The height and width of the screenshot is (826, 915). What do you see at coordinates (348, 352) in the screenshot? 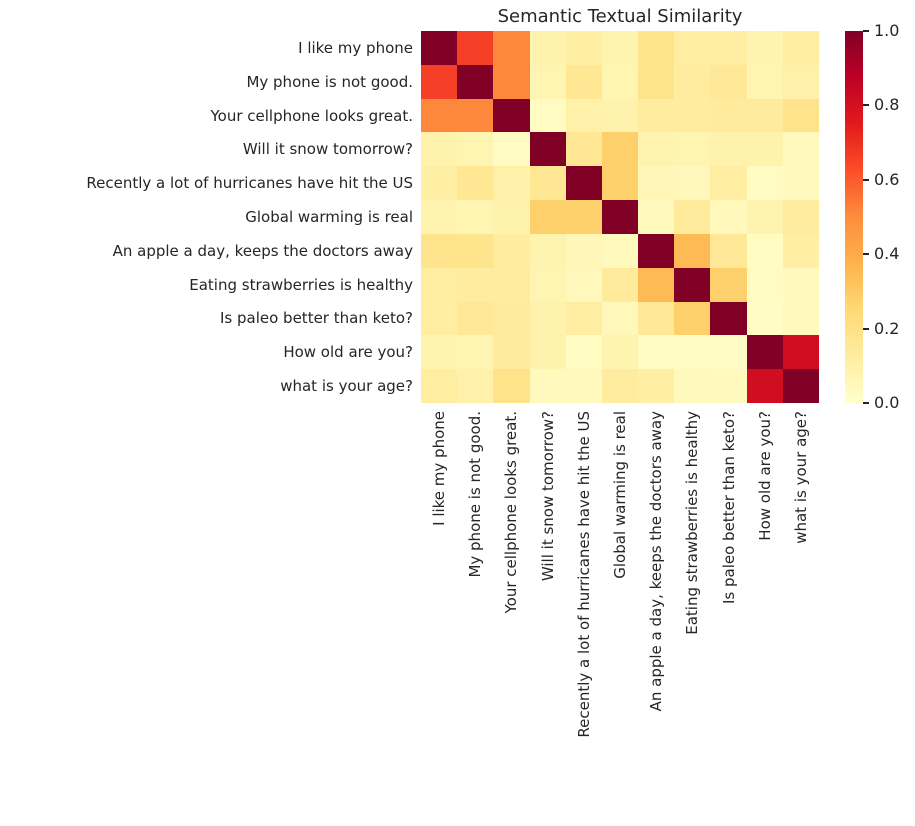
I see `y-axis-label: How old are you?` at bounding box center [348, 352].